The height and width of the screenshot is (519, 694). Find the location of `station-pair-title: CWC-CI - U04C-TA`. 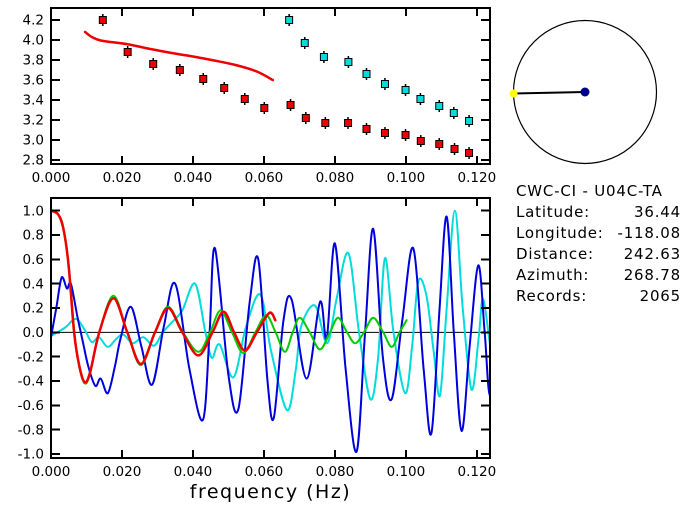

station-pair-title: CWC-CI - U04C-TA is located at coordinates (589, 191).